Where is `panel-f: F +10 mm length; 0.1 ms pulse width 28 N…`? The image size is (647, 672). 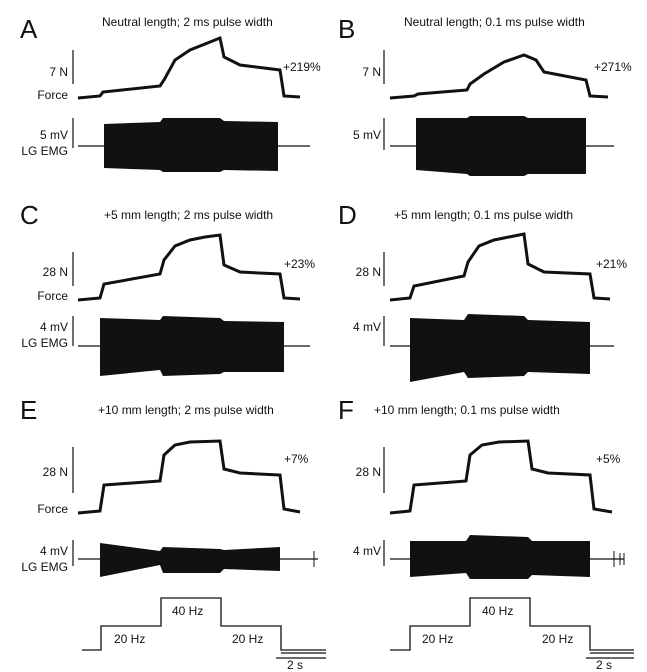 panel-f: F +10 mm length; 0.1 ms pulse width 28 N… is located at coordinates (484, 495).